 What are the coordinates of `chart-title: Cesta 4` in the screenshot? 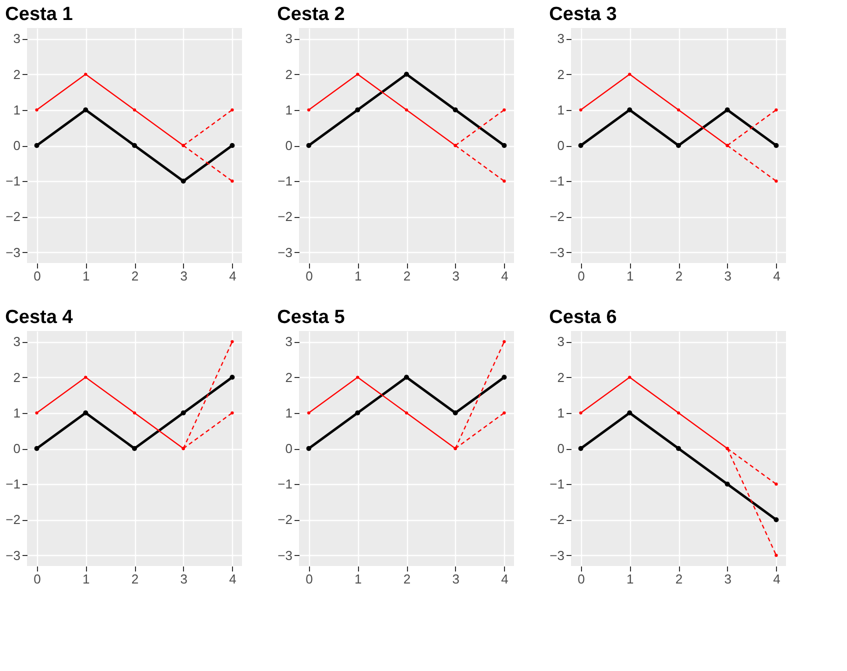 It's located at (39, 317).